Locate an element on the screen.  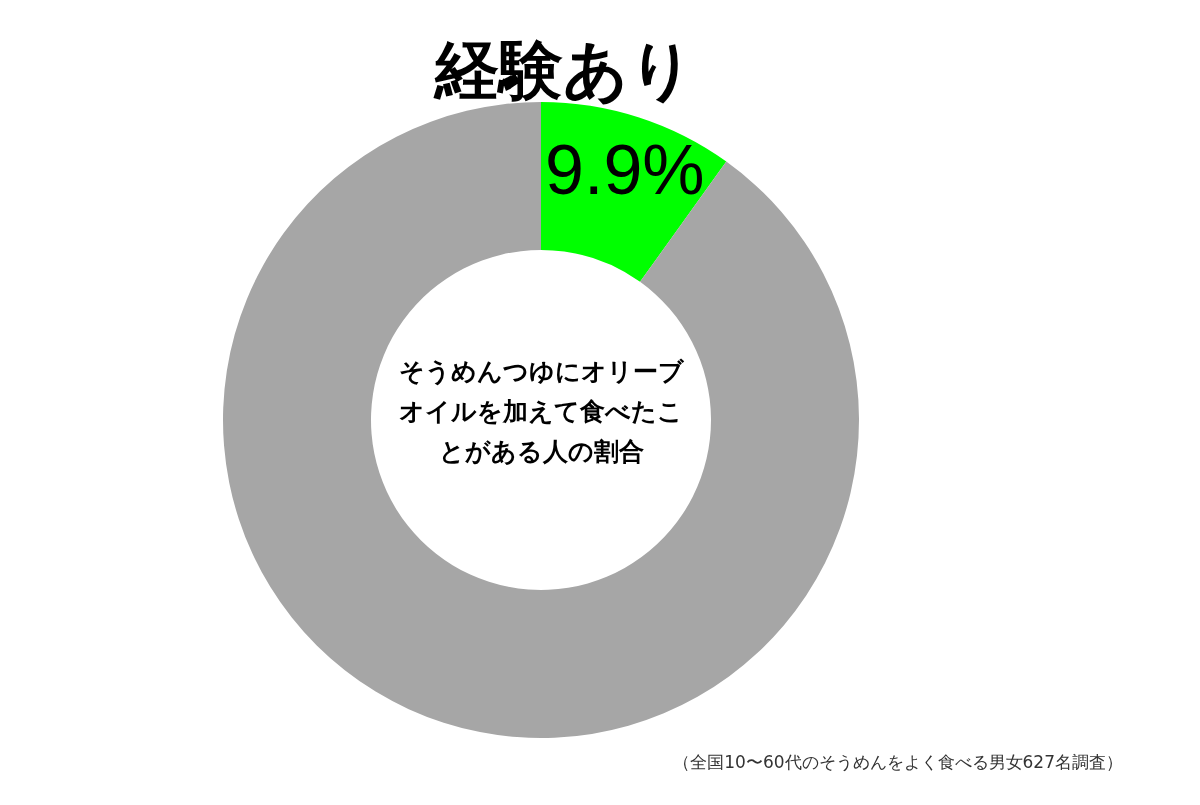
slice-label: 経験あり is located at coordinates (564, 70).